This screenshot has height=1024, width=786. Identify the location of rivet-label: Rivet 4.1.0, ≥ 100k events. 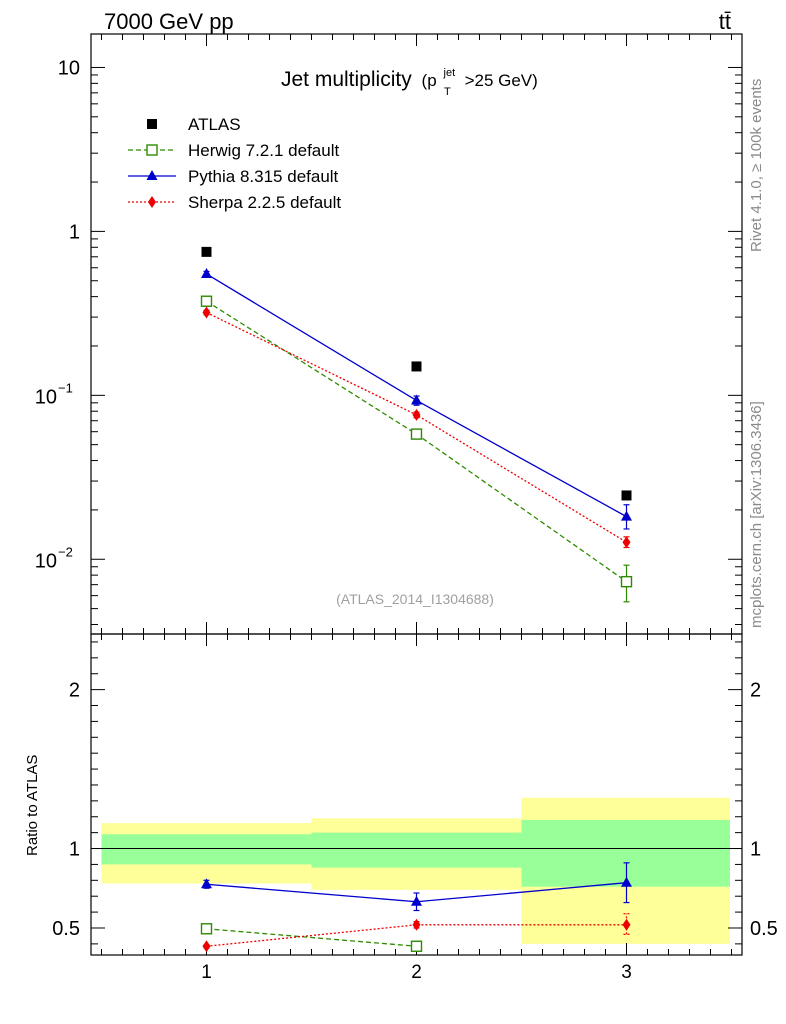
(756, 165).